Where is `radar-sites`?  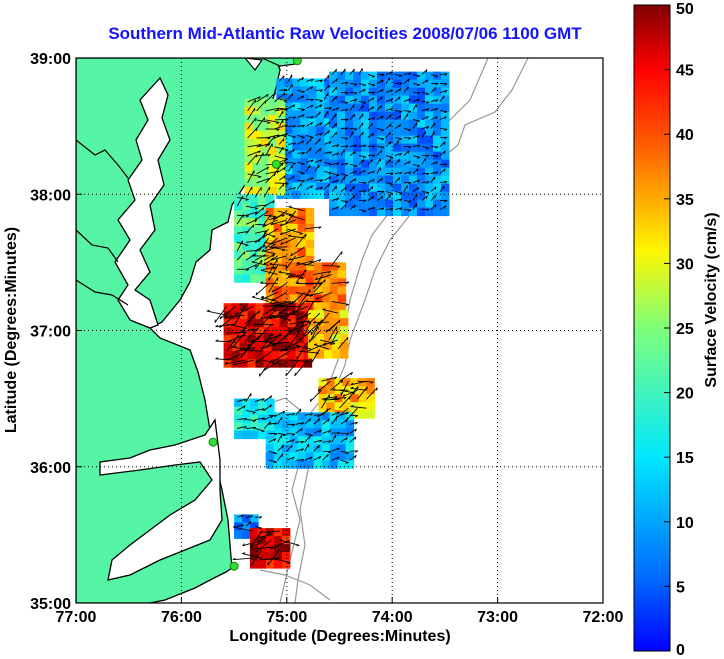 radar-sites is located at coordinates (255, 314).